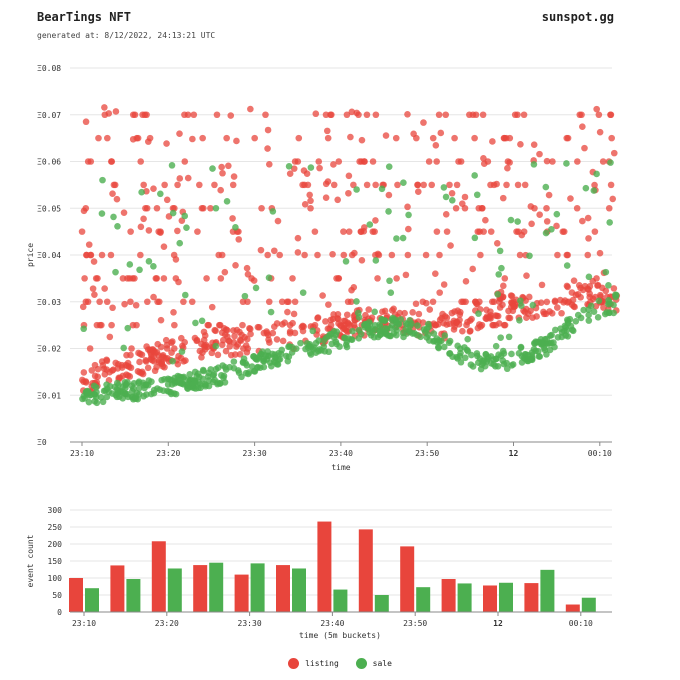 Image resolution: width=680 pixels, height=680 pixels. I want to click on bar-marks, so click(332, 566).